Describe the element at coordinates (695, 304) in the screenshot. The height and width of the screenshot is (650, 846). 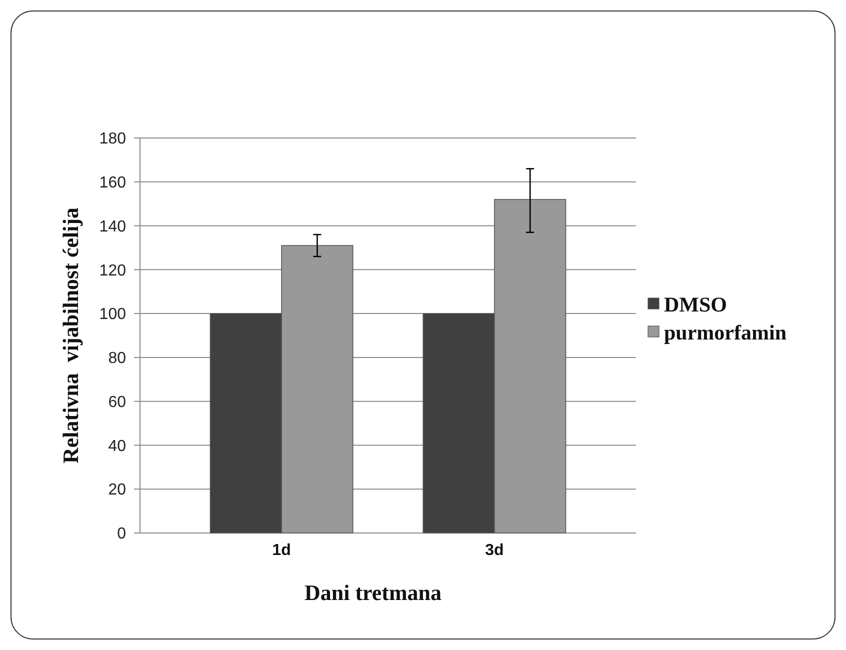
I see `legend-label: DMSO` at that location.